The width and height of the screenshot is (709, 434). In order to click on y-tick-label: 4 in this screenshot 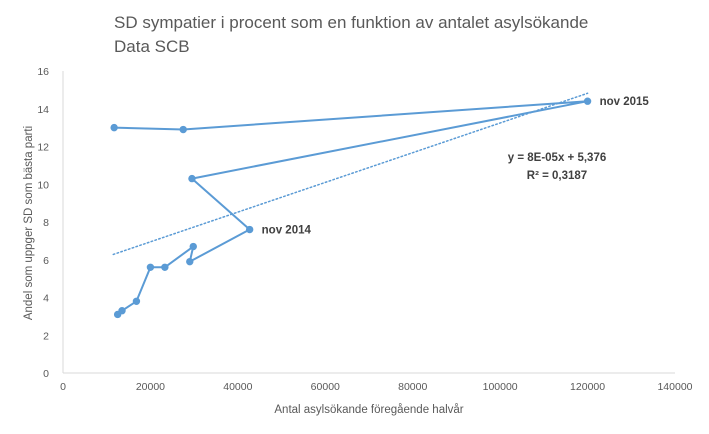, I will do `click(46, 299)`.